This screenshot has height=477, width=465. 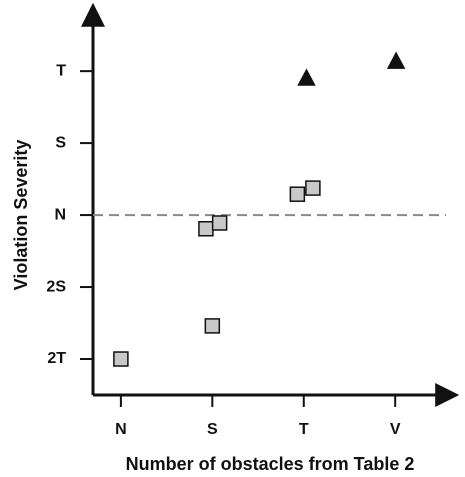 What do you see at coordinates (56, 286) in the screenshot?
I see `y-tick-label: 2S` at bounding box center [56, 286].